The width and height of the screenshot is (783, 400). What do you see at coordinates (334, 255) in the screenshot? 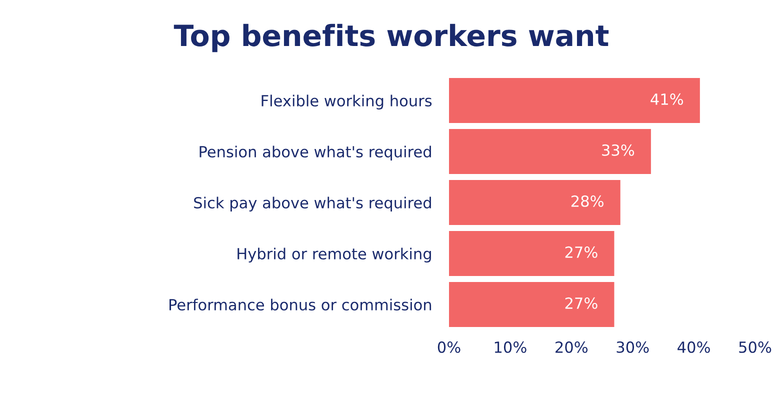
I see `y-tick-label: Hybrid or remote working` at bounding box center [334, 255].